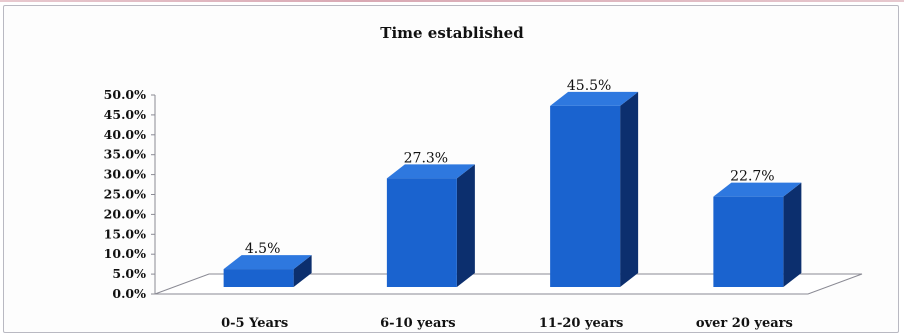 Image resolution: width=904 pixels, height=336 pixels. Describe the element at coordinates (129, 293) in the screenshot. I see `y-tick-label: 0.0%` at that location.